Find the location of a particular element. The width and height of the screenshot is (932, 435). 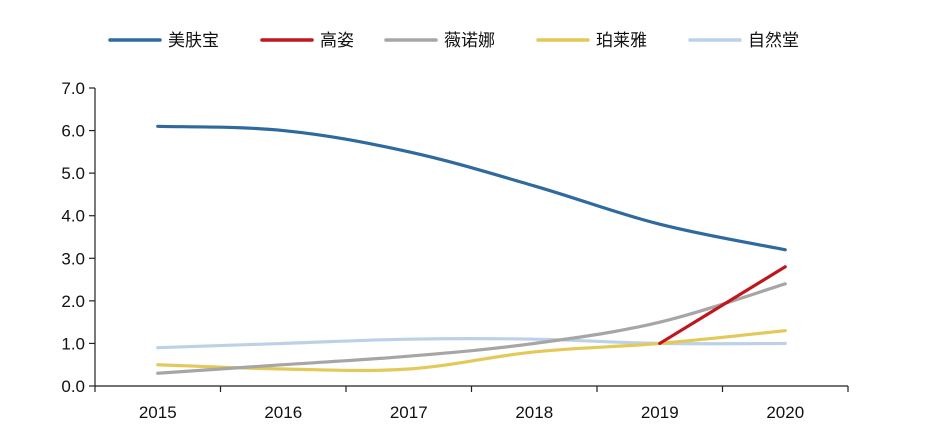

x-tick-label: 2019 is located at coordinates (660, 412).